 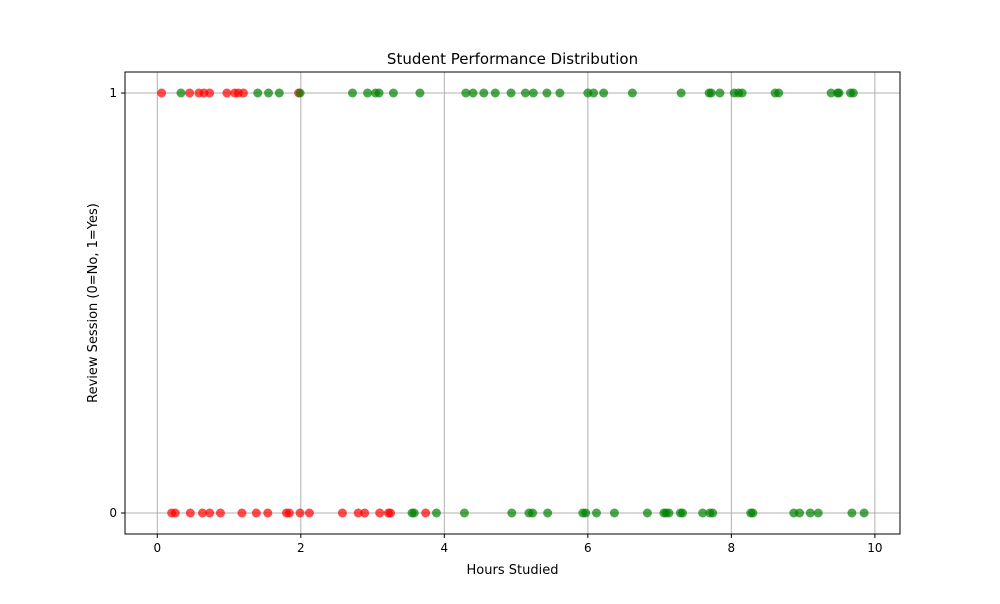 I want to click on x-tick-label: 6, so click(x=588, y=548).